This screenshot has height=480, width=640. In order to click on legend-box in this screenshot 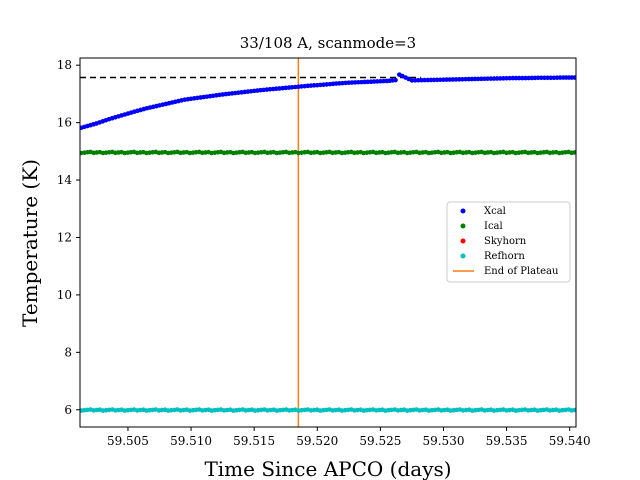, I will do `click(508, 242)`.